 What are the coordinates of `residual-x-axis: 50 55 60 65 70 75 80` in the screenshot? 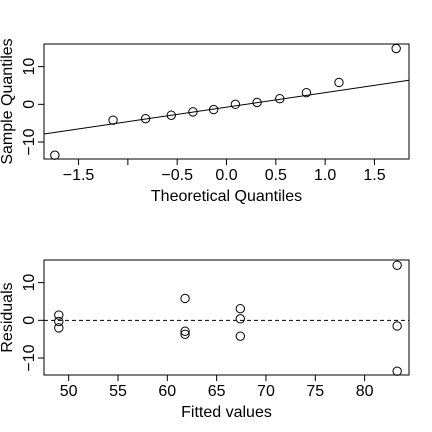 It's located at (217, 387).